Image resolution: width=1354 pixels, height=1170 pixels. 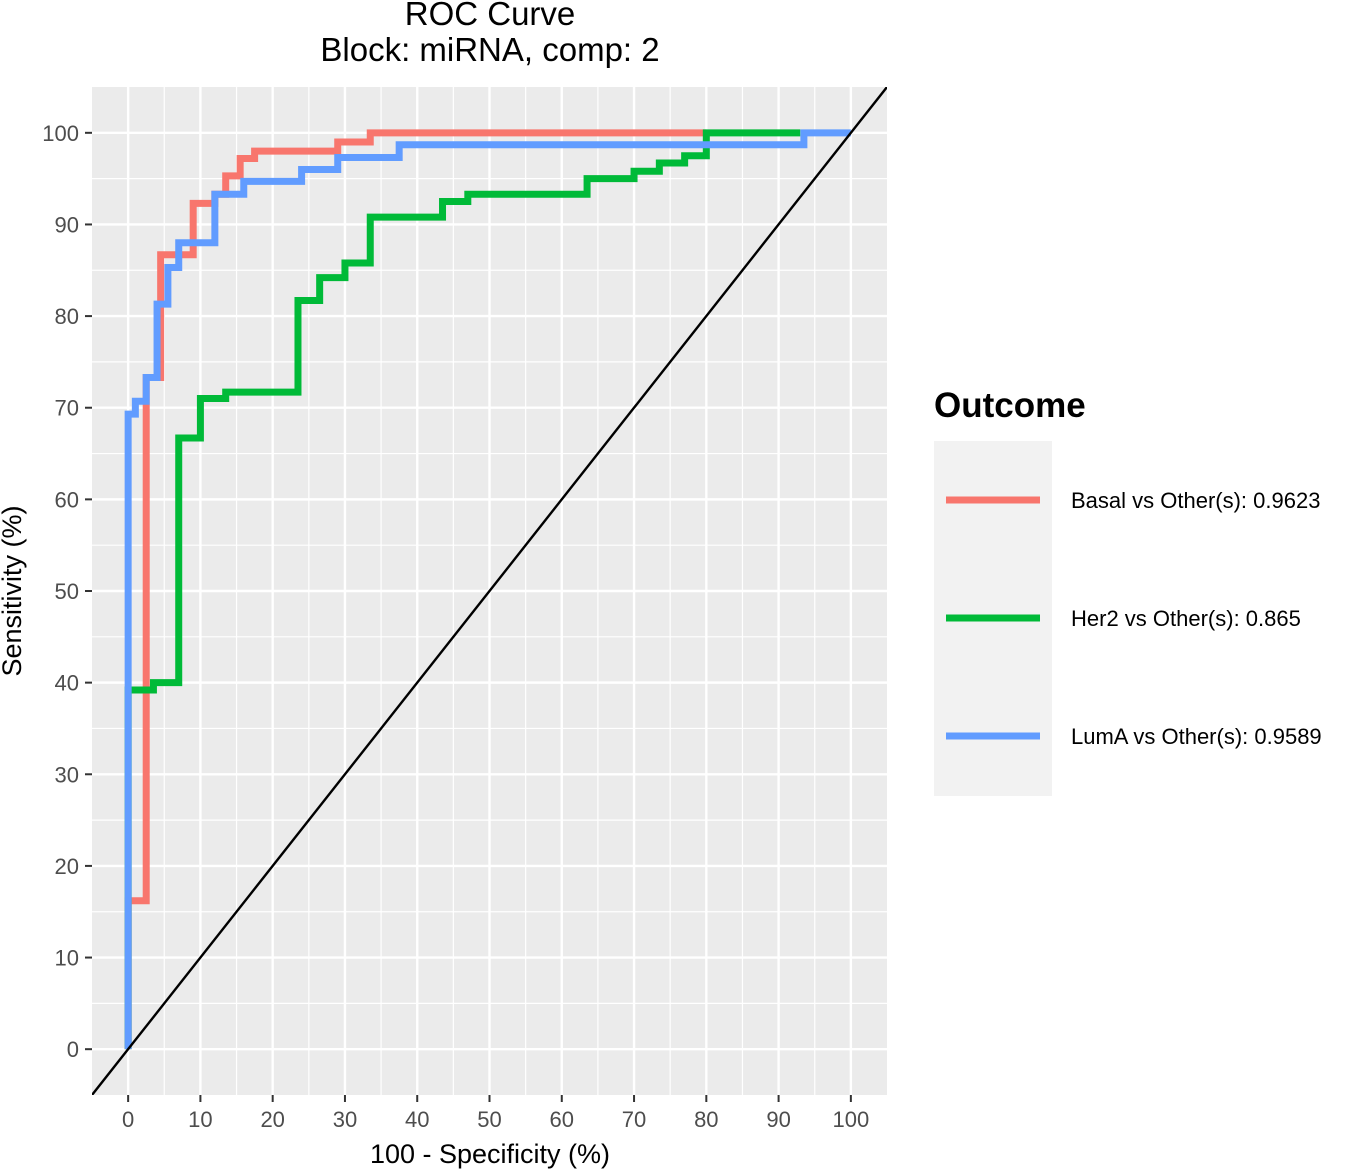 What do you see at coordinates (128, 1119) in the screenshot?
I see `x-tick-label: 0` at bounding box center [128, 1119].